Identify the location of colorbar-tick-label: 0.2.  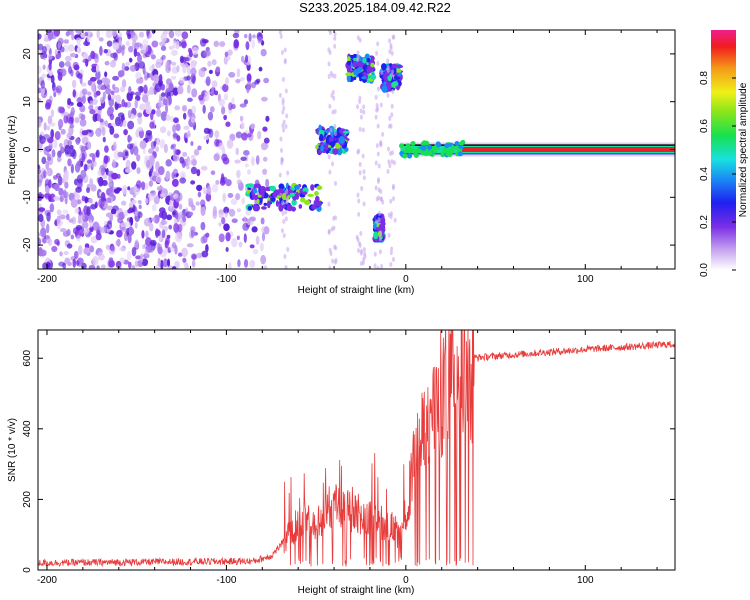
(704, 222).